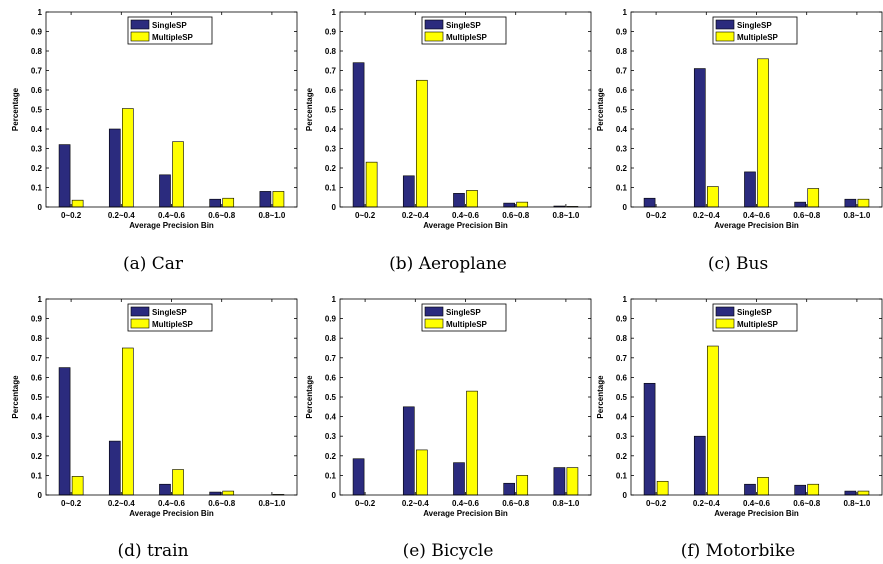  I want to click on panel-caption: (d) train, so click(152, 551).